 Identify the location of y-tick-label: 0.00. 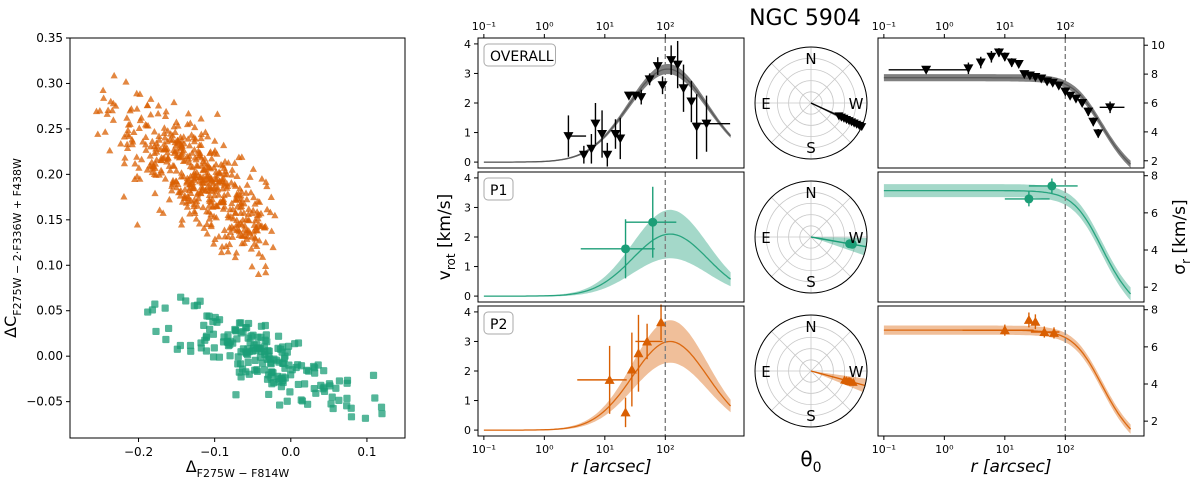
(49, 356).